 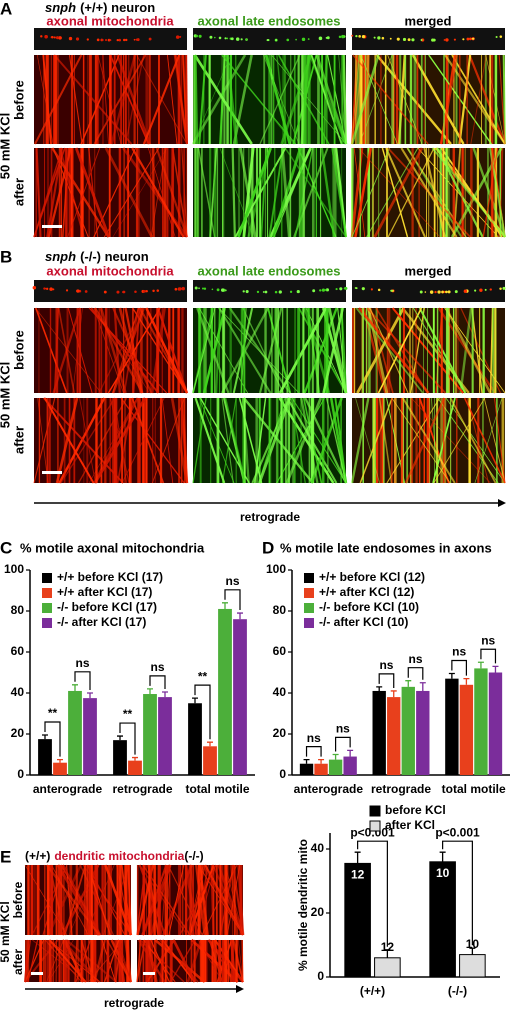 I want to click on chart-title: % motile late endosomes in axons, so click(x=386, y=547).